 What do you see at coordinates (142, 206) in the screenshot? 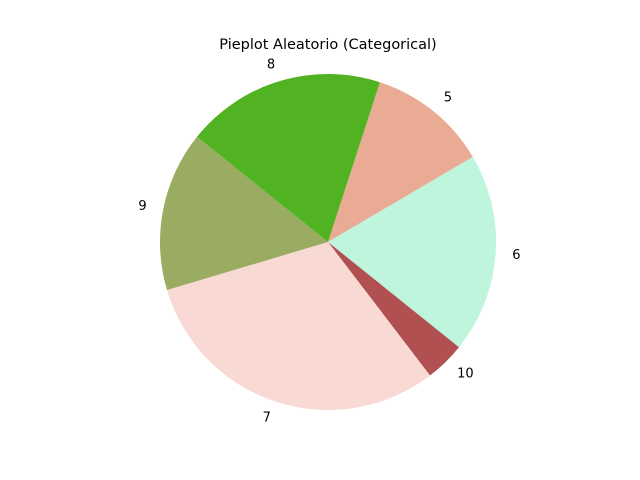
I see `pie-slice-label-9: 9` at bounding box center [142, 206].